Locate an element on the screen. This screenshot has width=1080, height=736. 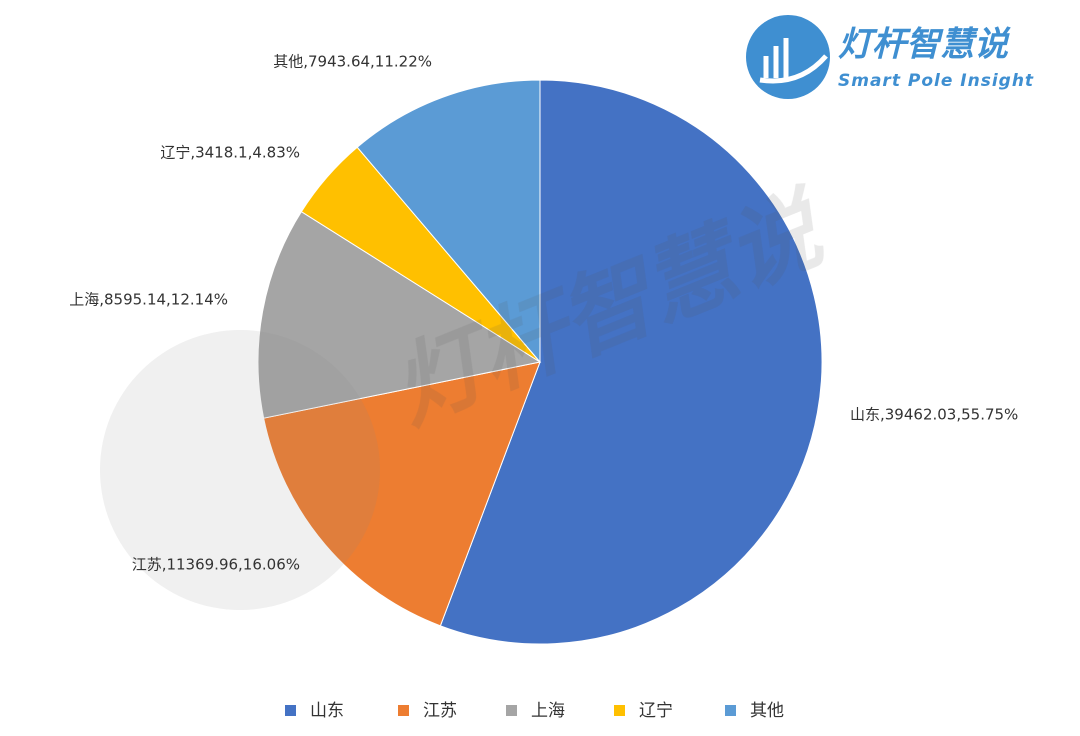
data-label: 辽宁,3418.1,4.83% is located at coordinates (230, 153).